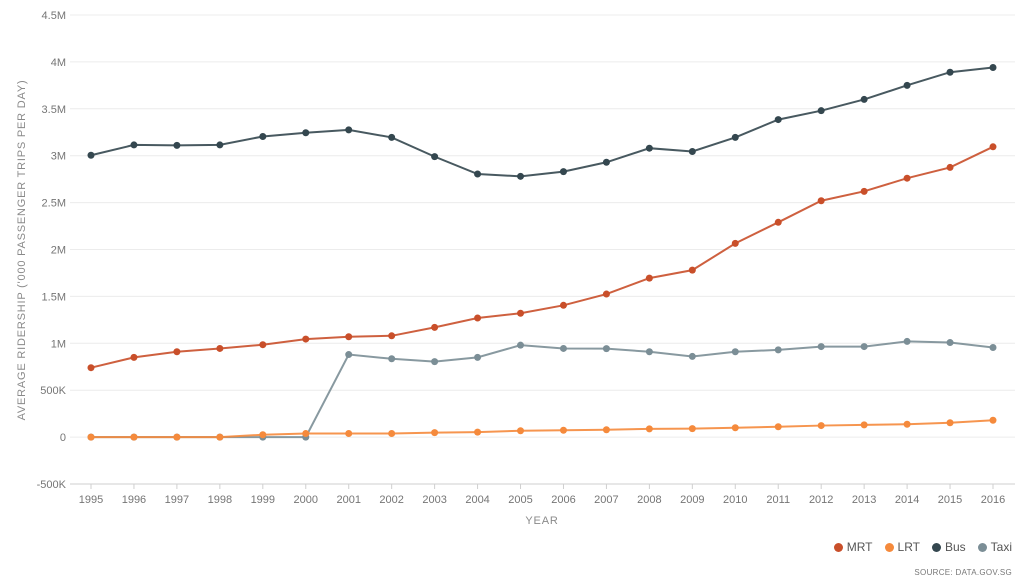  What do you see at coordinates (52, 250) in the screenshot?
I see `y-axis-tick-labels: 4.5M 4M 3.5M 3M 2.5M 2M 1.5M 1M 500K 0 -500K` at bounding box center [52, 250].